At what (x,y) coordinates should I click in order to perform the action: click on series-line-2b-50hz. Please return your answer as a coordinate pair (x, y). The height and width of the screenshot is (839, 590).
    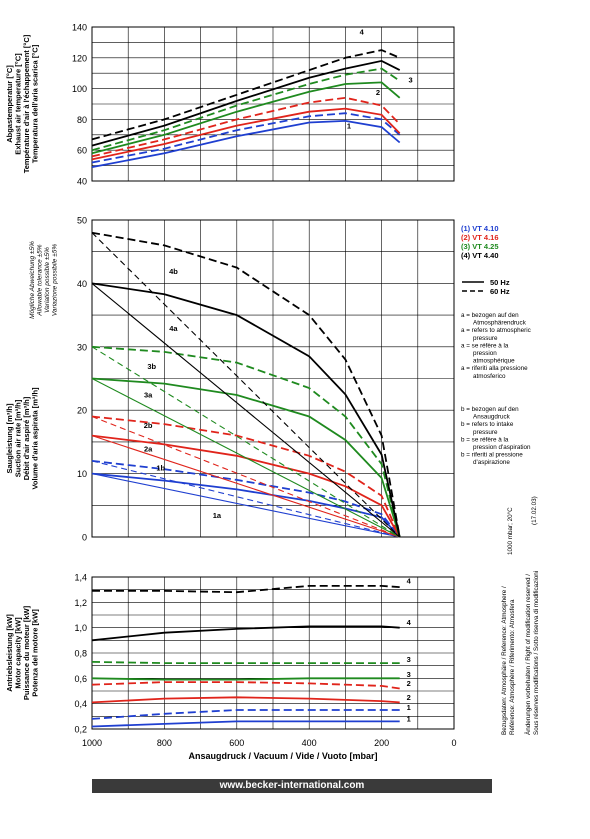
    Looking at the image, I should click on (245, 486).